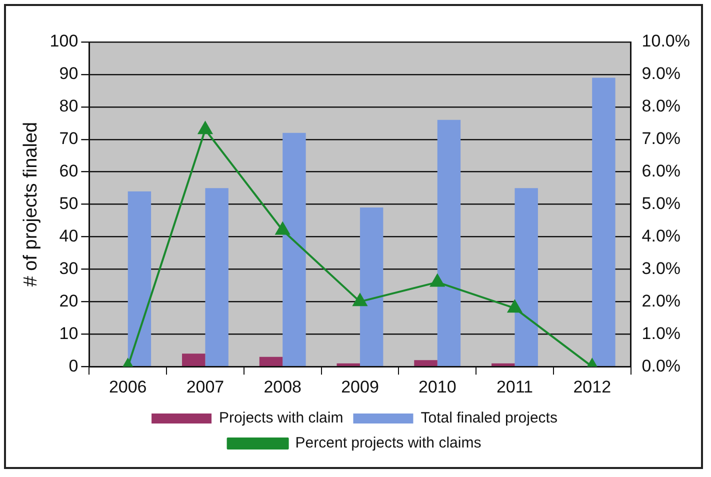 Image resolution: width=711 pixels, height=477 pixels. What do you see at coordinates (661, 236) in the screenshot?
I see `y2-tick-label: 4.0%` at bounding box center [661, 236].